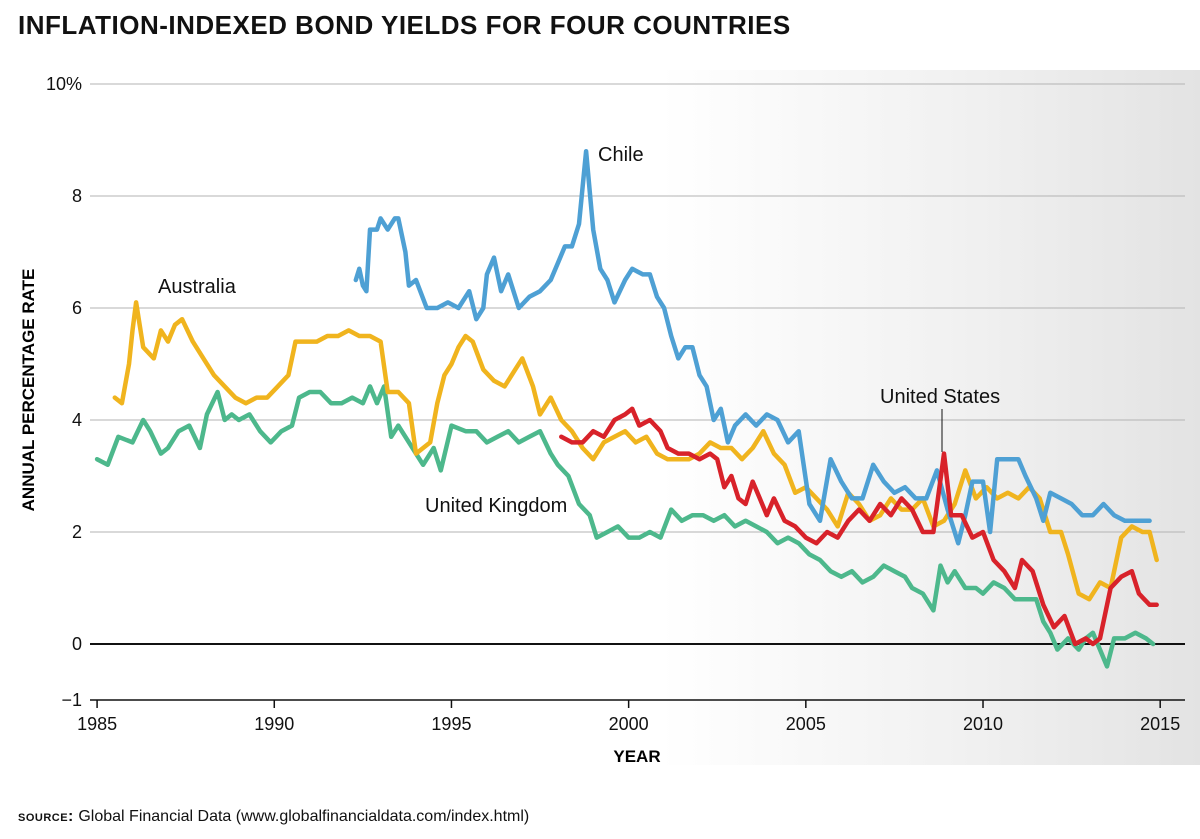  What do you see at coordinates (1160, 724) in the screenshot?
I see `x-tick-label: 2015` at bounding box center [1160, 724].